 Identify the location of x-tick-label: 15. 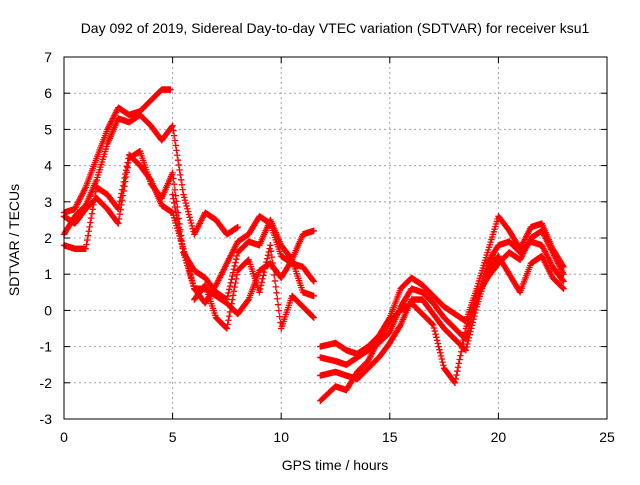
(390, 437).